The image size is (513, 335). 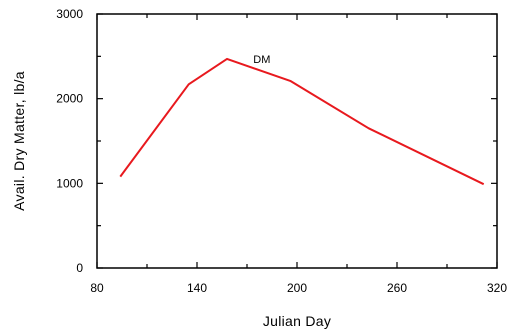 What do you see at coordinates (69, 183) in the screenshot?
I see `y-tick-label: 1000` at bounding box center [69, 183].